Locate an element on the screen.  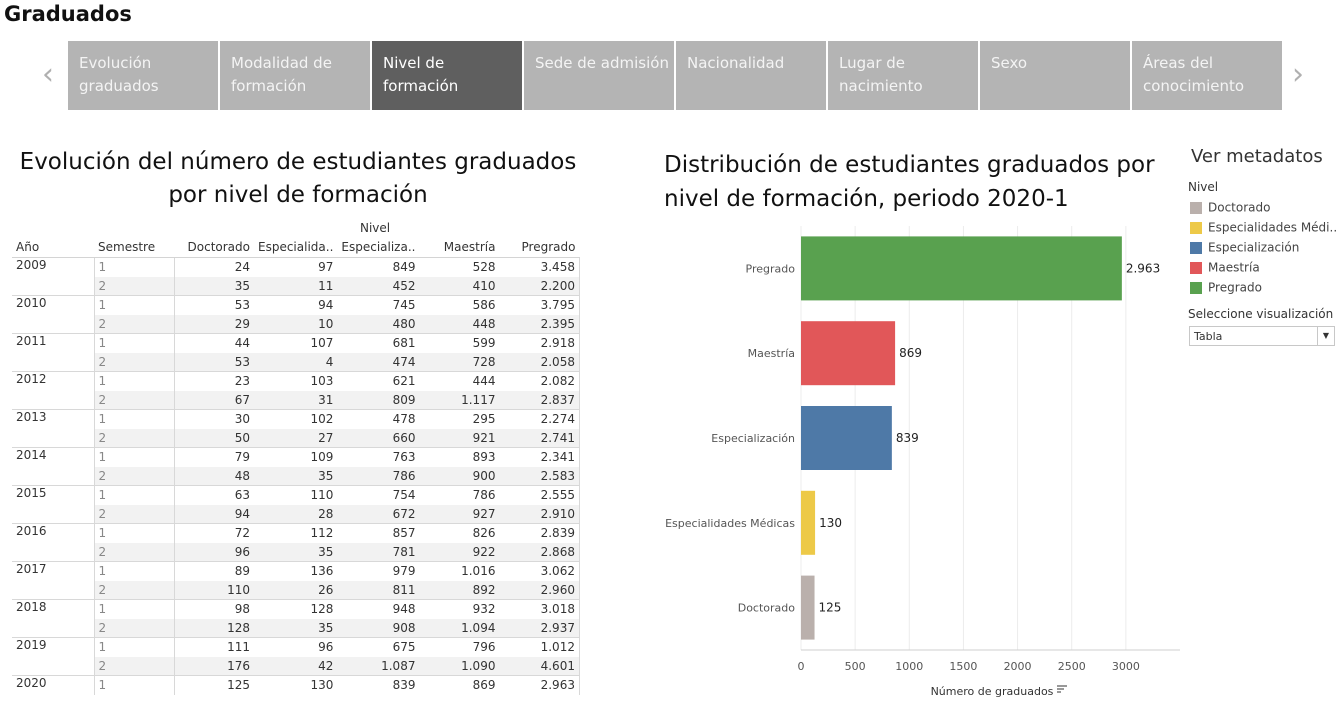
tab-label-line2: formación is located at coordinates (269, 86).